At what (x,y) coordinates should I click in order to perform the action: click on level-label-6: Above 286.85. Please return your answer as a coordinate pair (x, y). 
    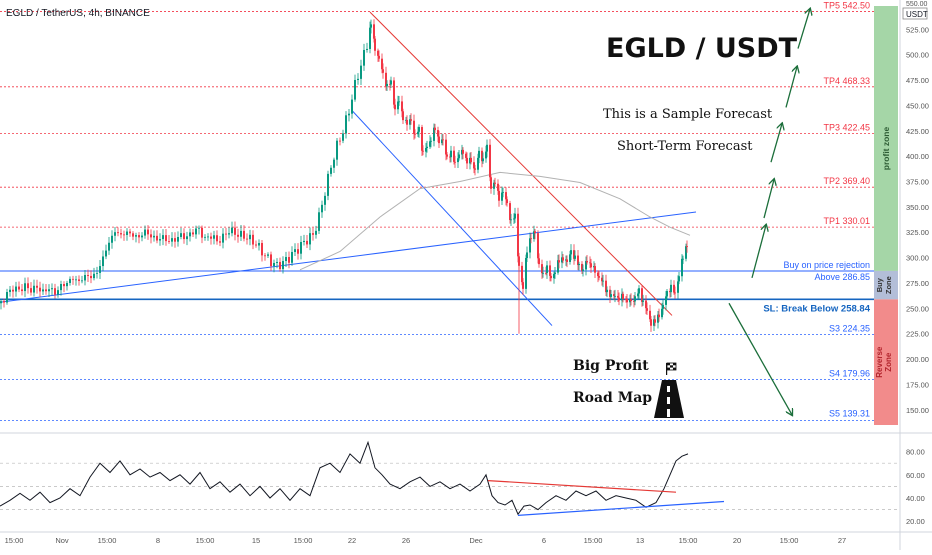
    Looking at the image, I should click on (842, 277).